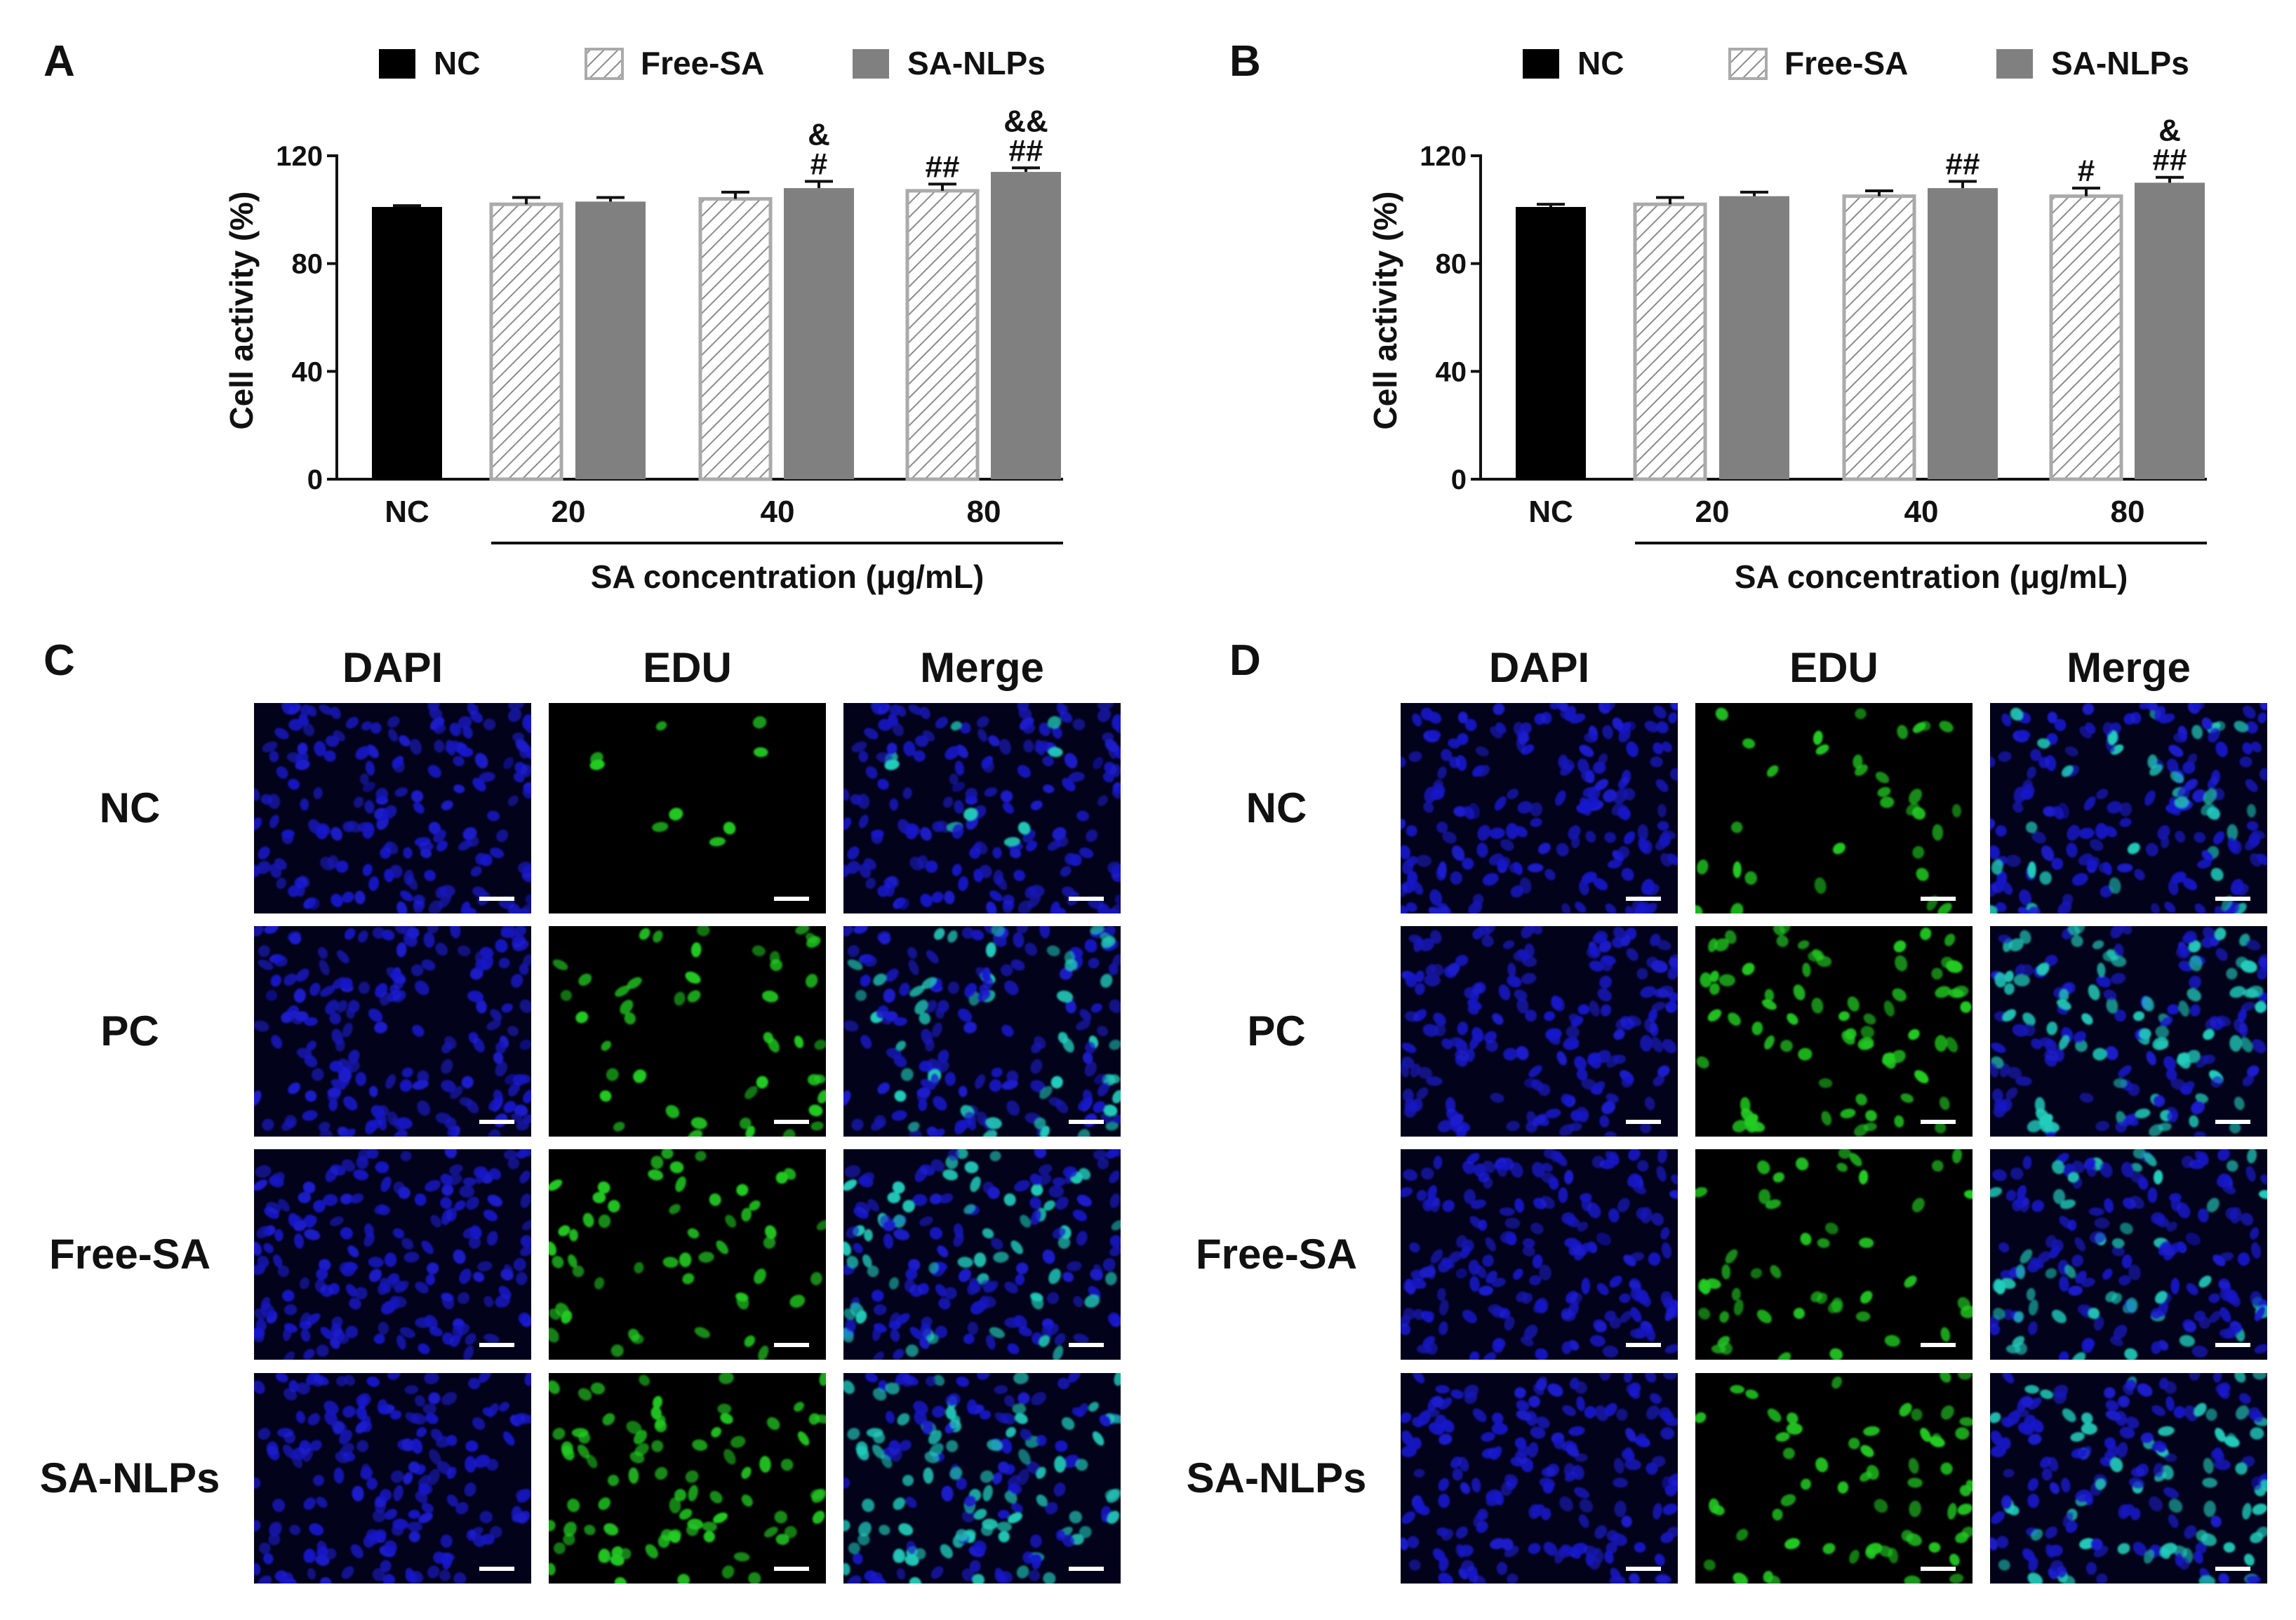  What do you see at coordinates (1539, 1478) in the screenshot?
I see `micrograph-dapi-sa-nlps` at bounding box center [1539, 1478].